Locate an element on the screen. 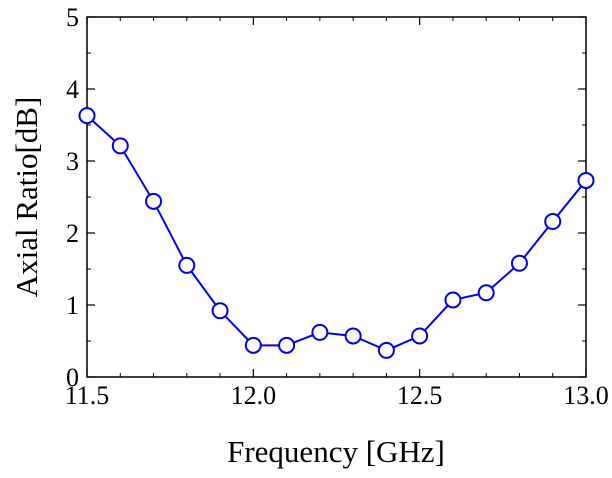 This screenshot has width=612, height=478. y-tick-label: 4 is located at coordinates (72, 89).